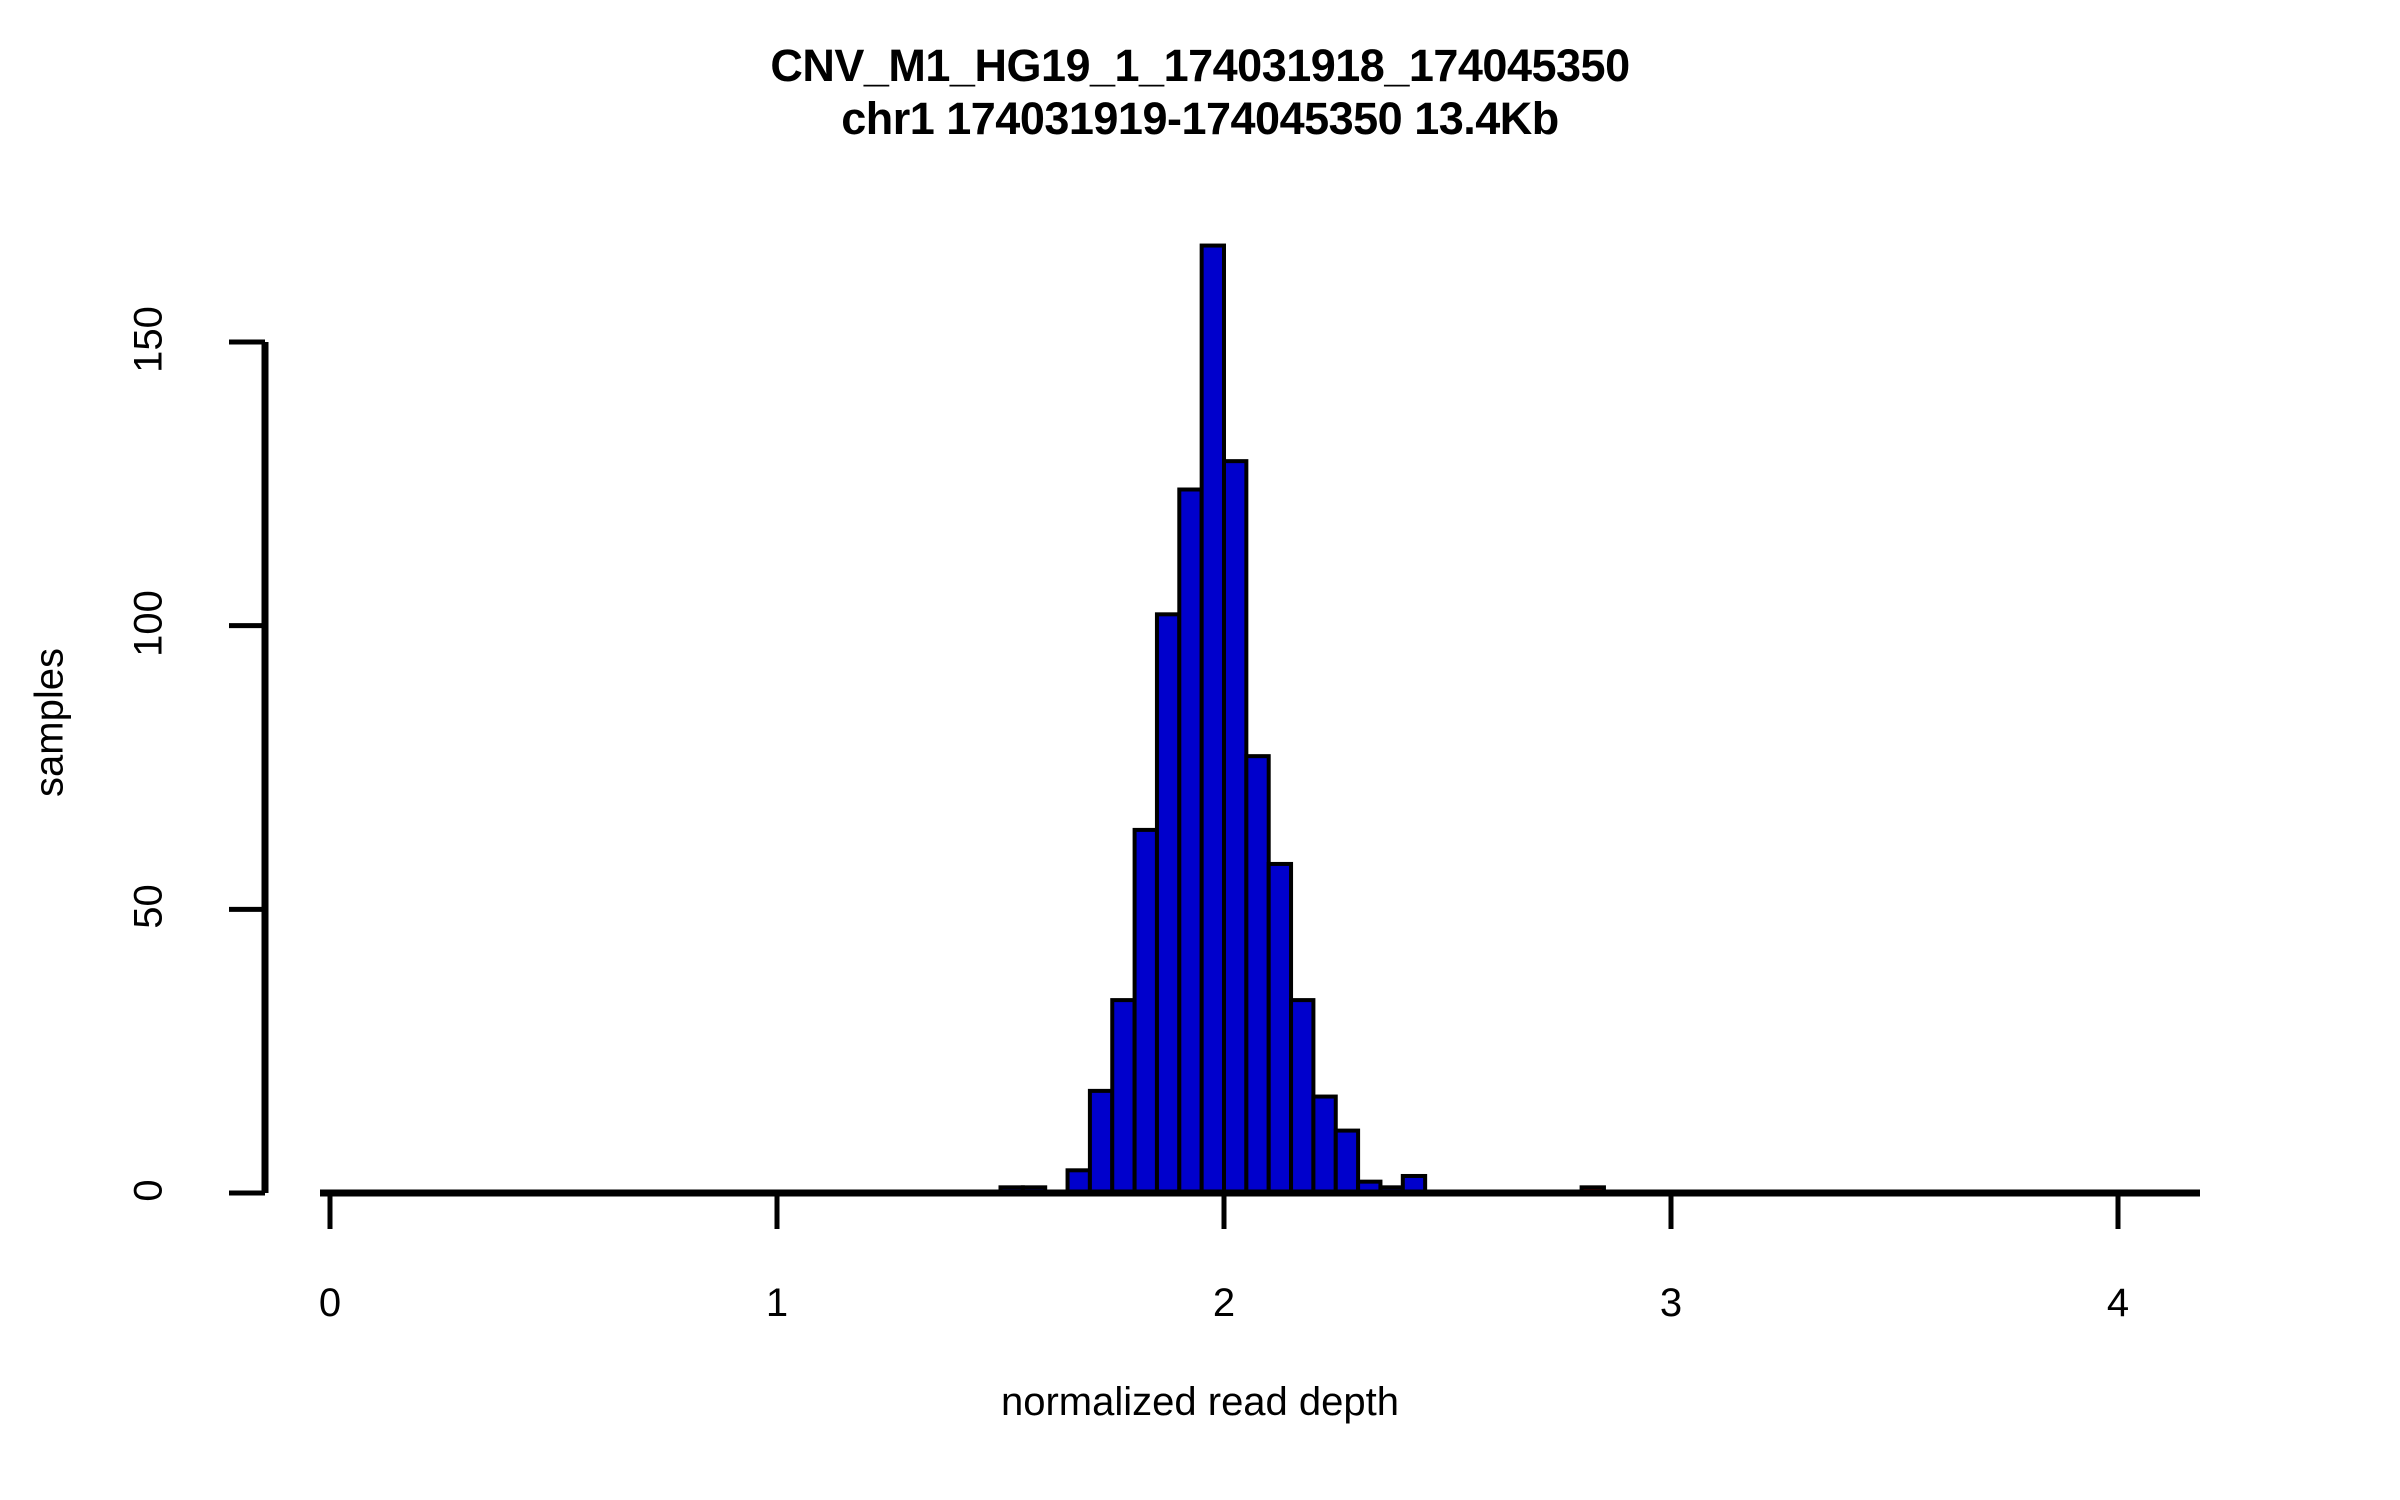  I want to click on chart-title-line-2: chr1 174031919-174045350 13.4Kb, so click(1200, 118).